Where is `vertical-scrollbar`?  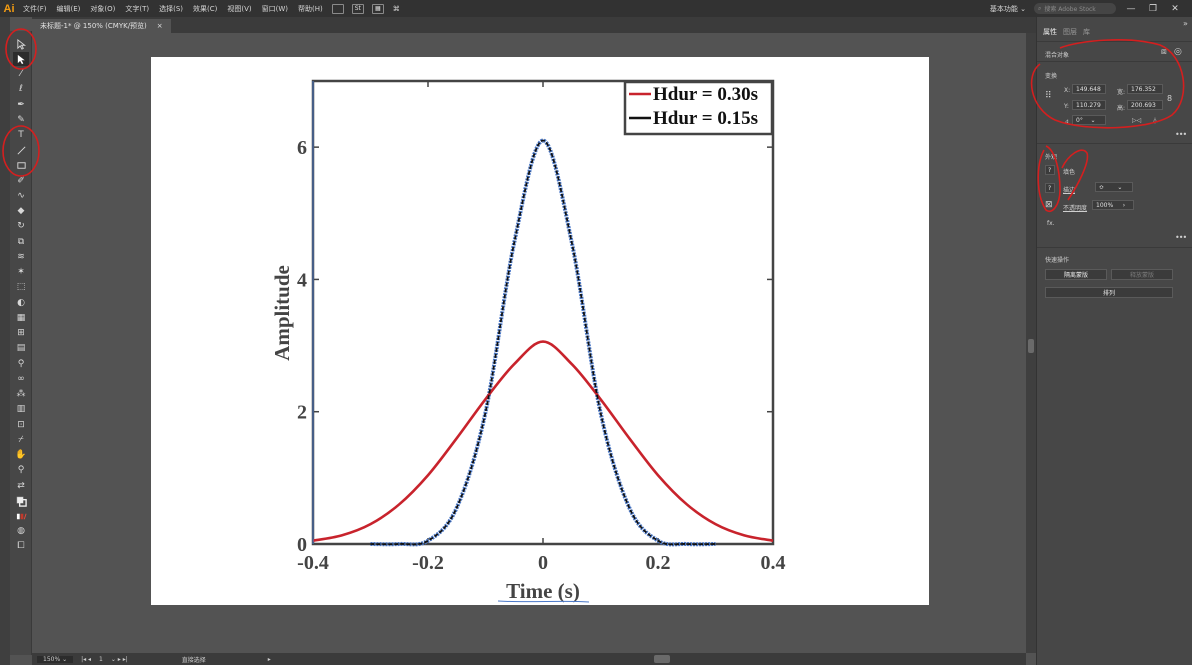
vertical-scrollbar is located at coordinates (1031, 343).